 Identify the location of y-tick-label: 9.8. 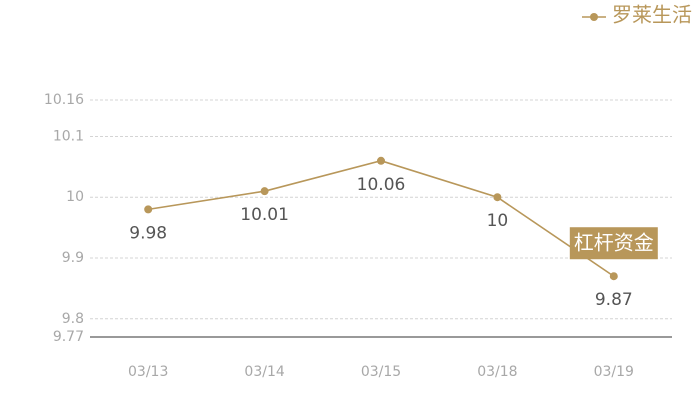
(73, 319).